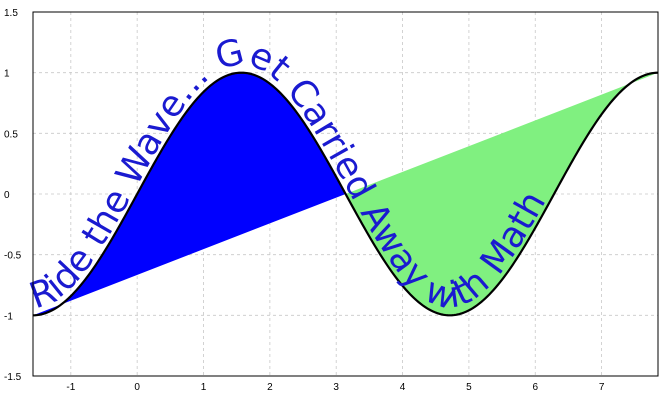 The image size is (660, 393). What do you see at coordinates (535, 387) in the screenshot?
I see `x-tick-label: 6` at bounding box center [535, 387].